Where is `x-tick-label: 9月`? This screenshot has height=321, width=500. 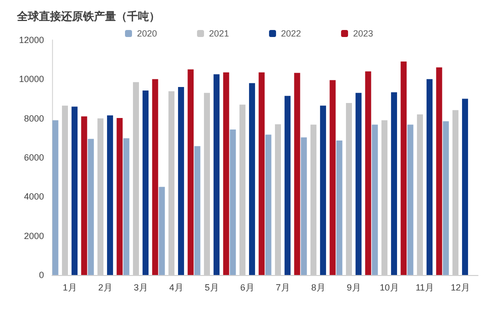
x-tick-label: 9月 is located at coordinates (353, 287).